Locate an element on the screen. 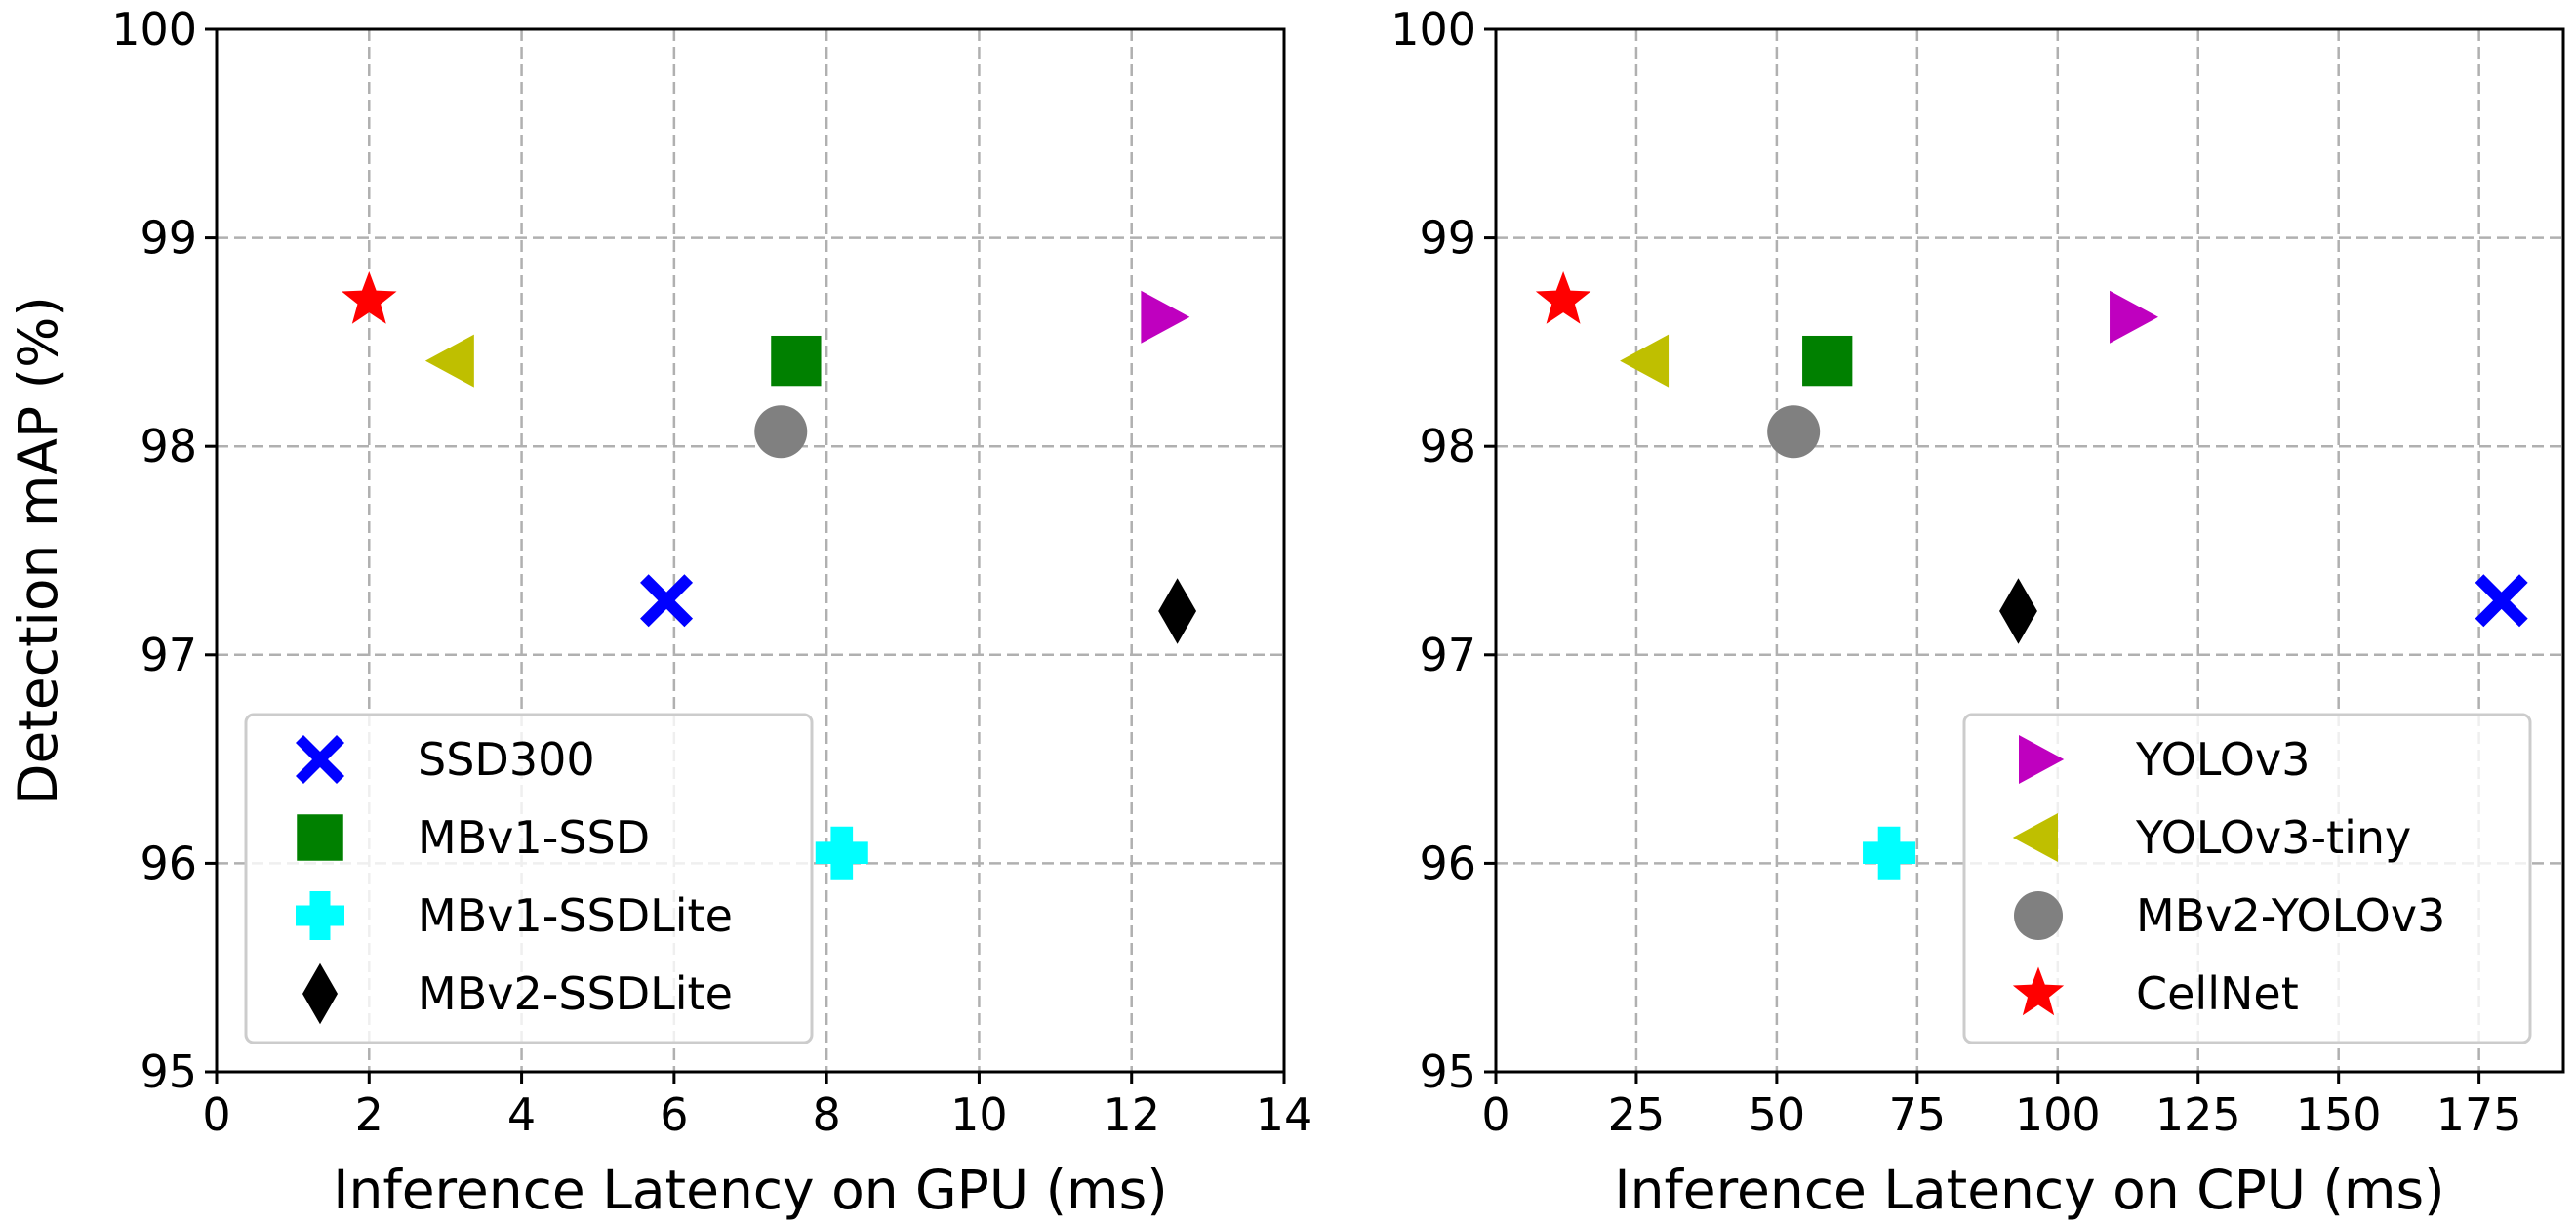 This screenshot has height=1228, width=2576. x-tick-label: 150 is located at coordinates (2339, 1114).